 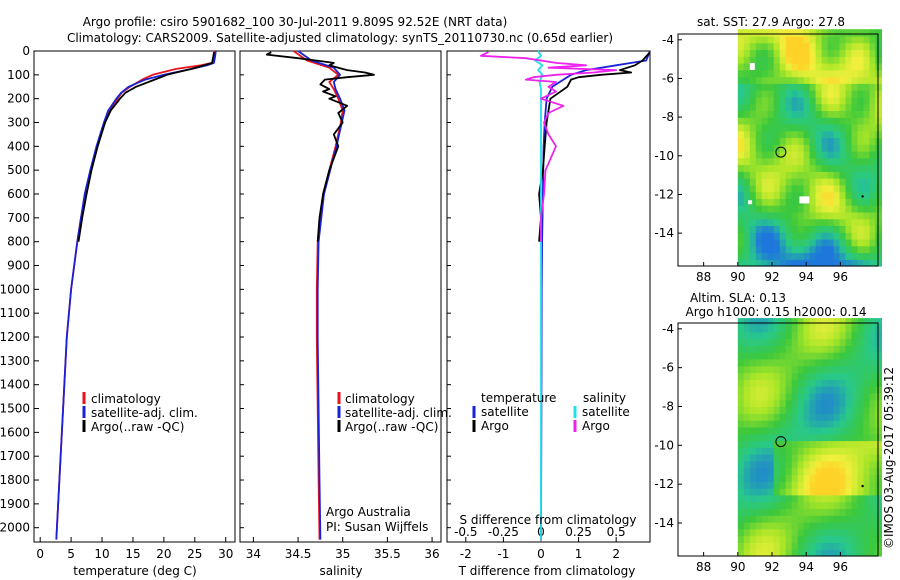 I want to click on map-y-tick-label: -14, so click(x=664, y=233).